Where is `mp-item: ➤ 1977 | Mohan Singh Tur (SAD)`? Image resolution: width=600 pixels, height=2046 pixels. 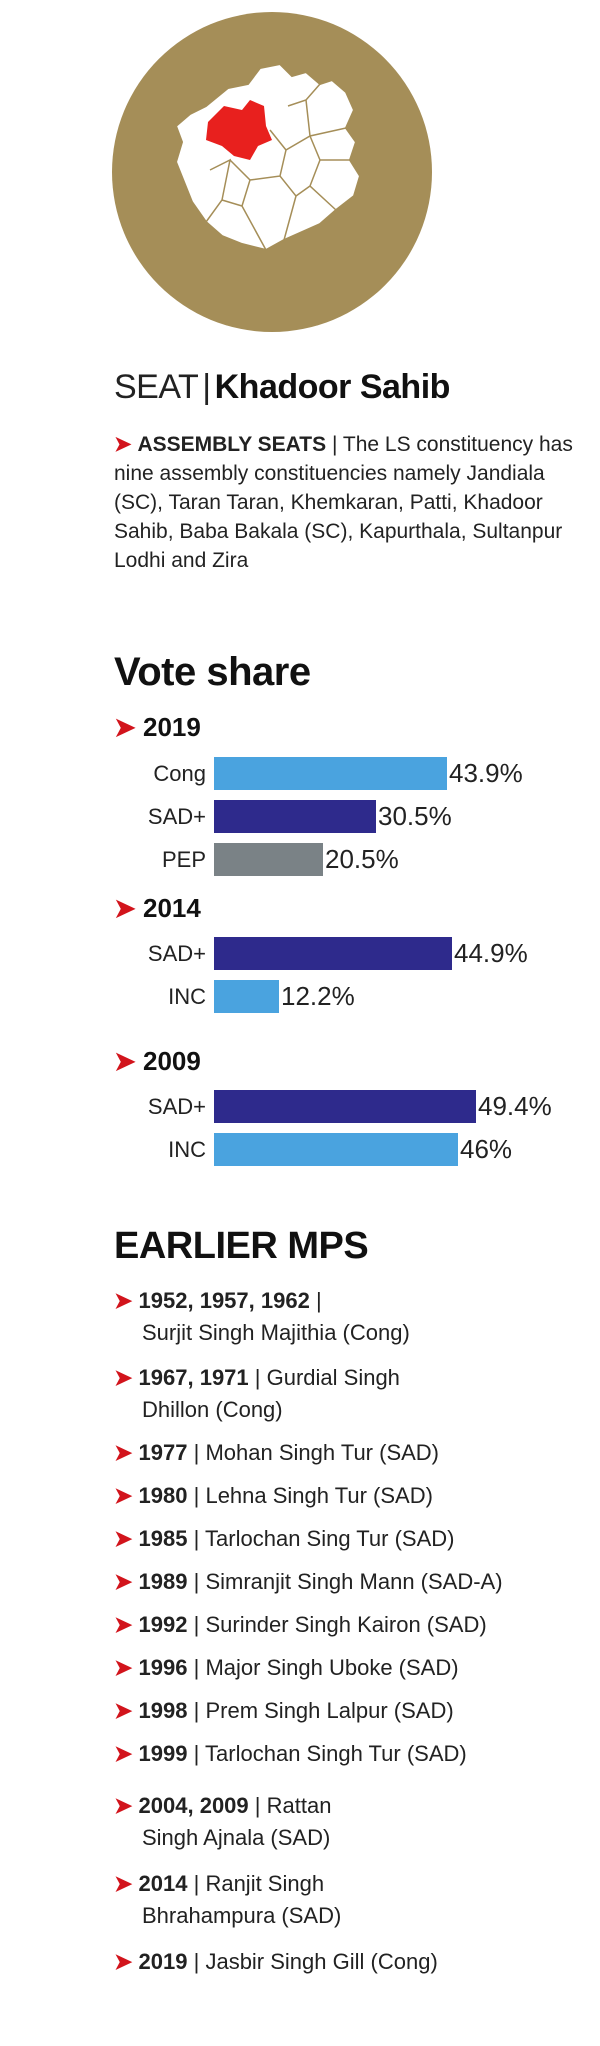 mp-item: ➤ 1977 | Mohan Singh Tur (SAD) is located at coordinates (349, 1453).